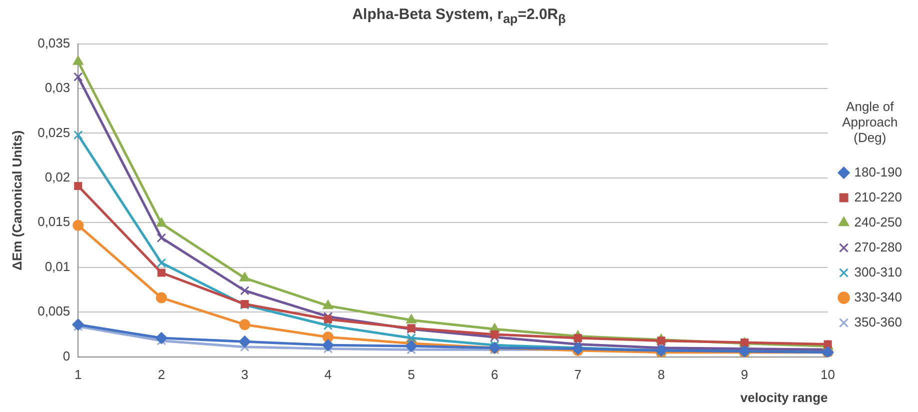  Describe the element at coordinates (878, 246) in the screenshot. I see `legend-label: 270-280` at that location.